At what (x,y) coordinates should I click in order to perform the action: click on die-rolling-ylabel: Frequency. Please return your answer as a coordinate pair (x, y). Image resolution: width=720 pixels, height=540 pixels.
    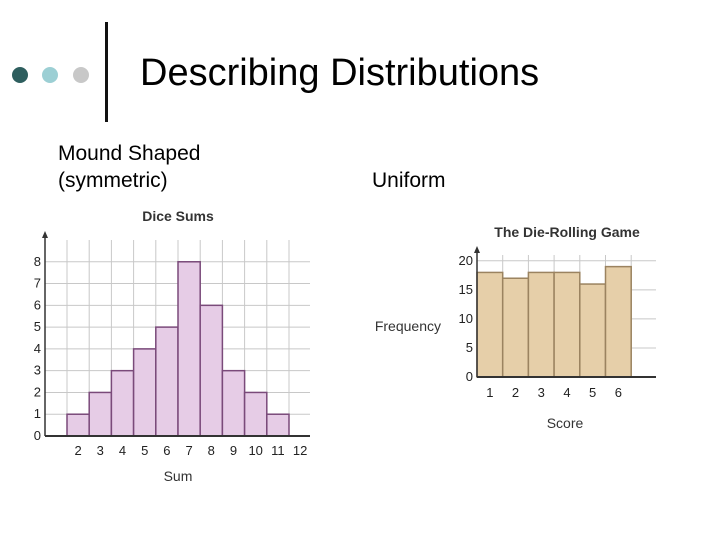
    Looking at the image, I should click on (408, 326).